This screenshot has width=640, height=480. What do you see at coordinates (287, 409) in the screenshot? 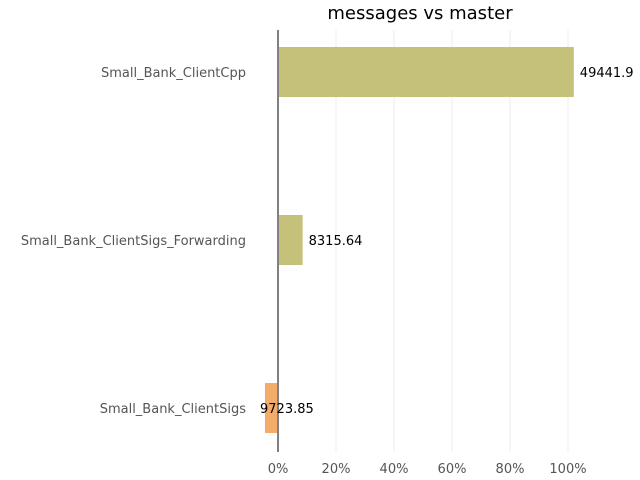
I see `data-label: 9723.85` at bounding box center [287, 409].